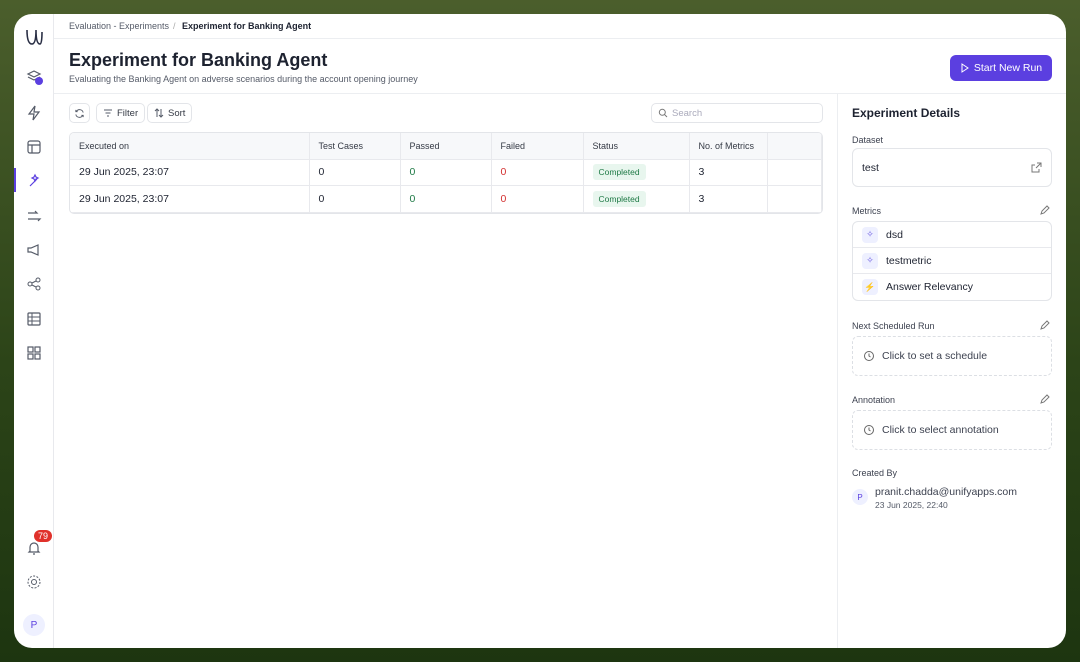  What do you see at coordinates (43, 536) in the screenshot?
I see `notification-badge: 79` at bounding box center [43, 536].